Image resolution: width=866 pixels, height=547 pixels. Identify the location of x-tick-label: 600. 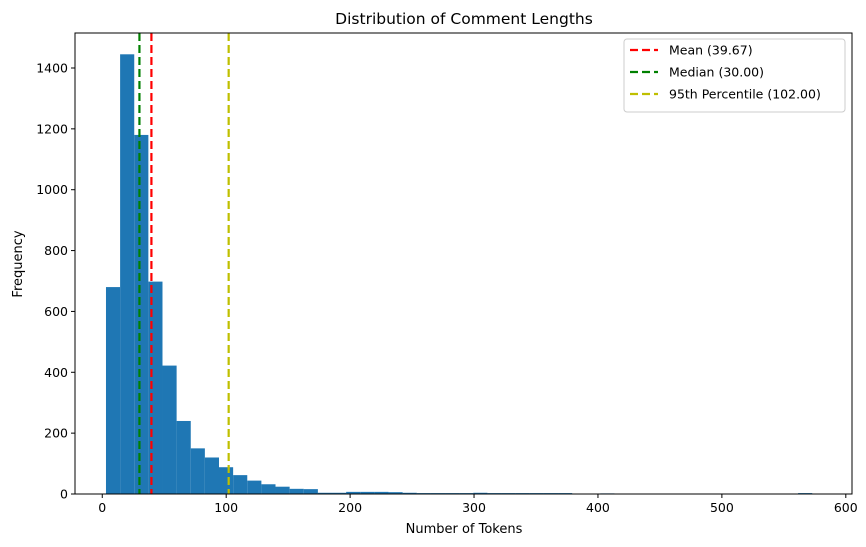
(846, 507).